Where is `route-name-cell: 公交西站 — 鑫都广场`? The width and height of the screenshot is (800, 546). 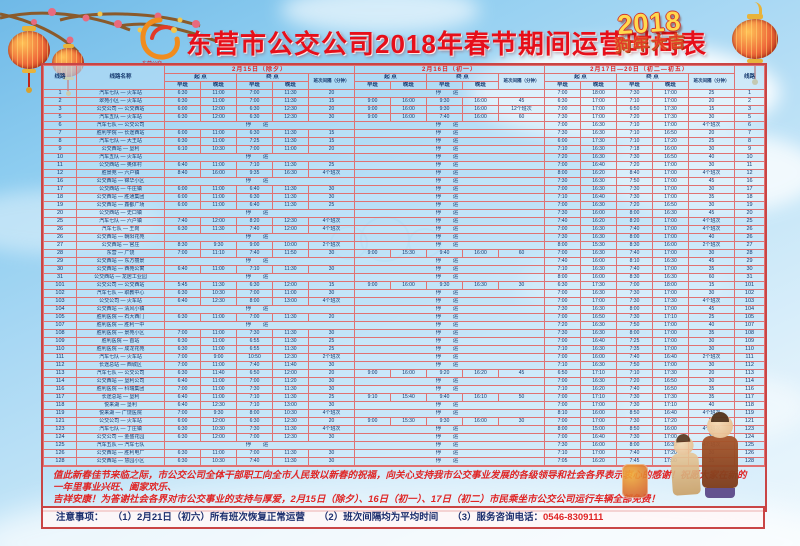 route-name-cell: 公交西站 — 鑫都广场 is located at coordinates (120, 205).